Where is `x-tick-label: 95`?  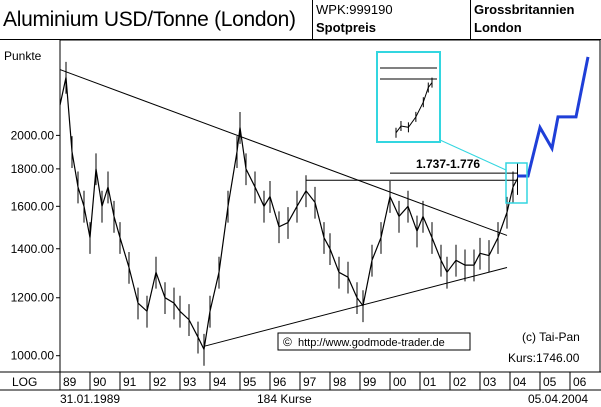
x-tick-label: 95 is located at coordinates (250, 382).